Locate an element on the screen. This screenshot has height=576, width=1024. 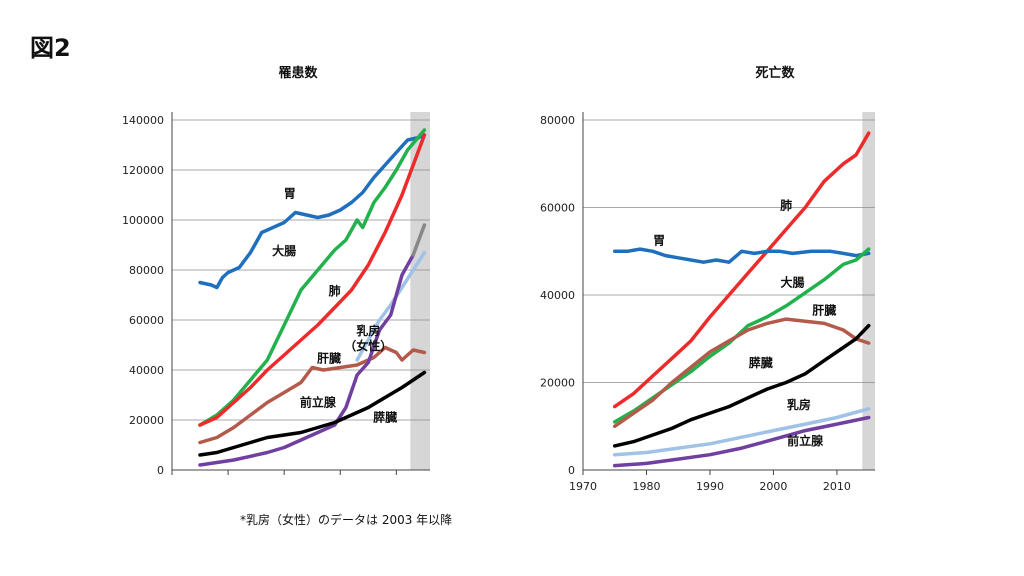
chart-title: 罹患数 is located at coordinates (298, 73).